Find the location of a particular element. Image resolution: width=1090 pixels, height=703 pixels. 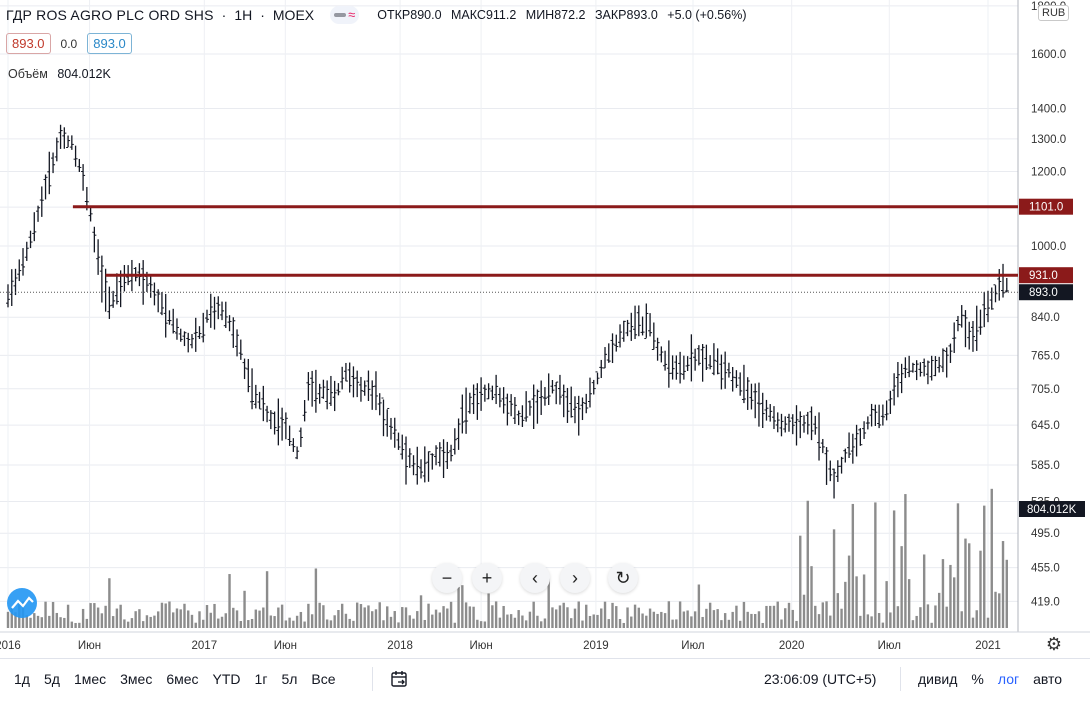

currency-badge: RUB is located at coordinates (1054, 13).